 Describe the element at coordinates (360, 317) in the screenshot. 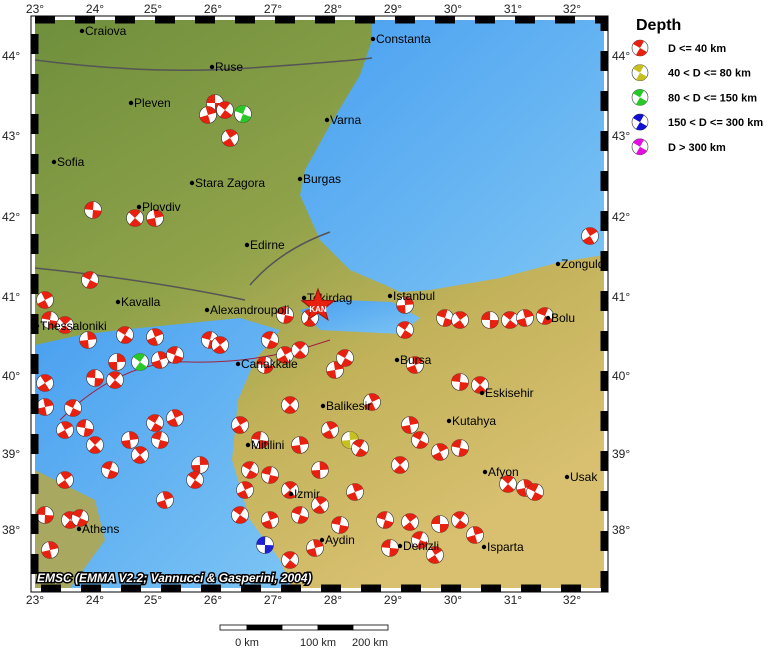

I see `marmara-sea` at that location.